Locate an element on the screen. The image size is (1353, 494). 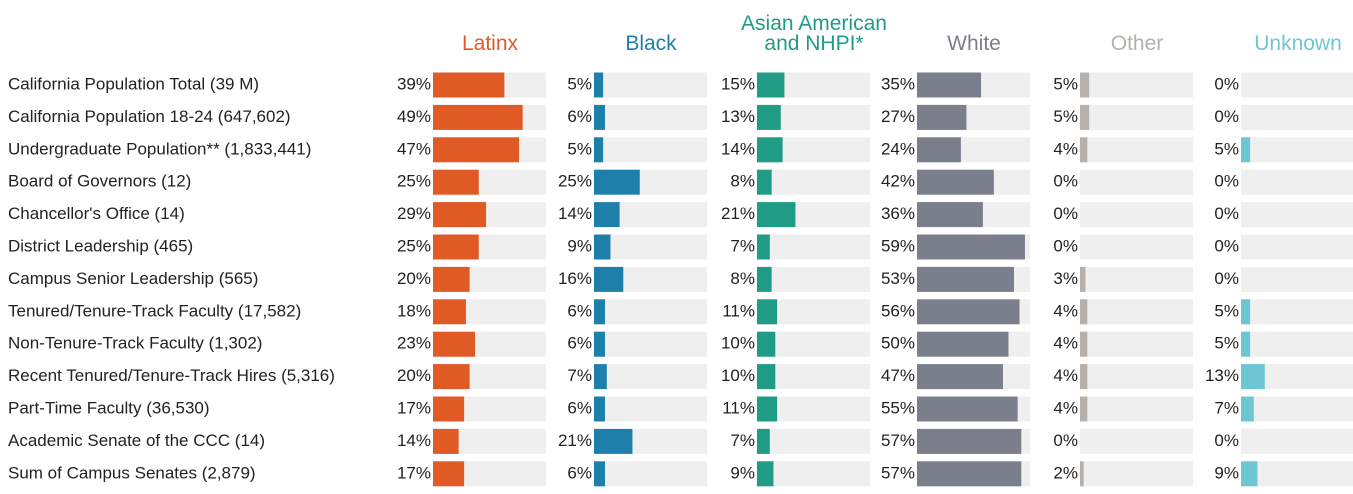
value-label: 2% is located at coordinates (1065, 472).